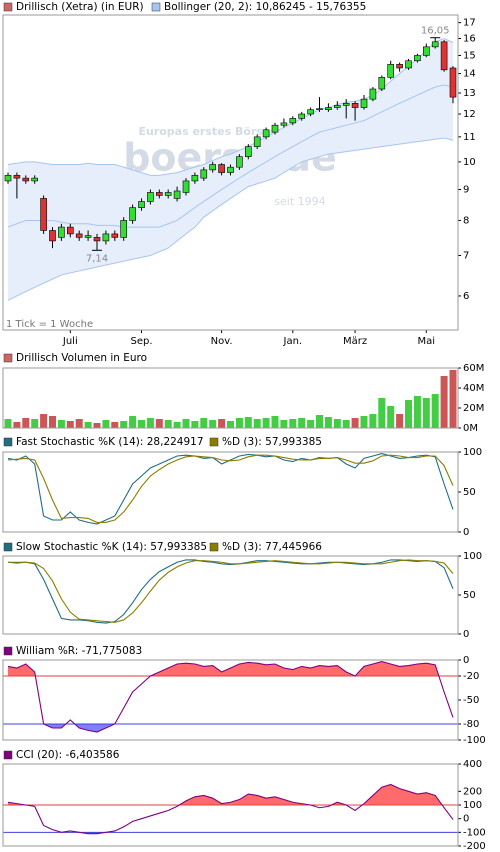 The height and width of the screenshot is (852, 500). Describe the element at coordinates (469, 162) in the screenshot. I see `y-tick-label: 10` at that location.